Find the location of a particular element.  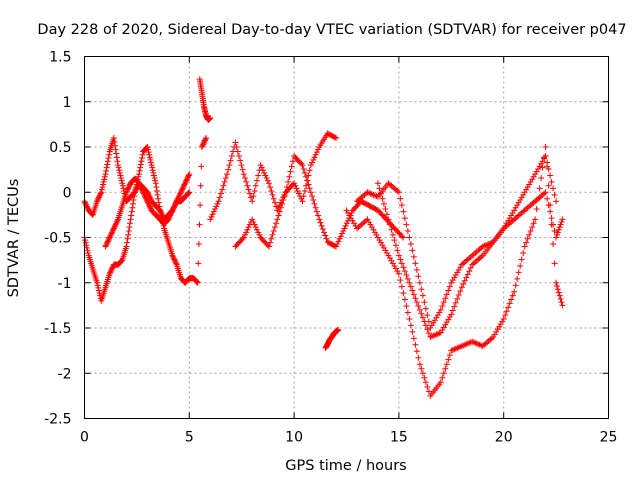

x-tick-label: 0 is located at coordinates (84, 438).